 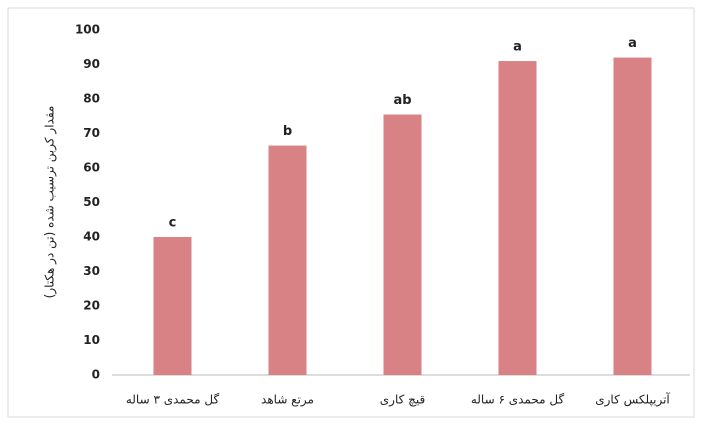 What do you see at coordinates (96, 375) in the screenshot?
I see `y-tick-label: 0` at bounding box center [96, 375].